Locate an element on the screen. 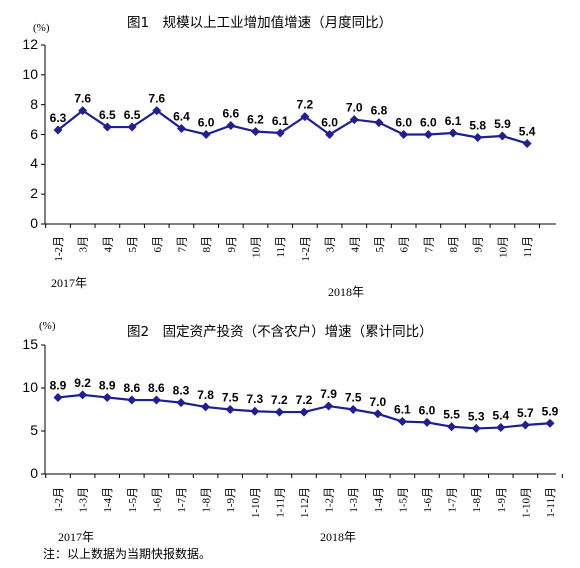 Image resolution: width=580 pixels, height=568 pixels. chart1-data-label: 6.3 is located at coordinates (58, 118).